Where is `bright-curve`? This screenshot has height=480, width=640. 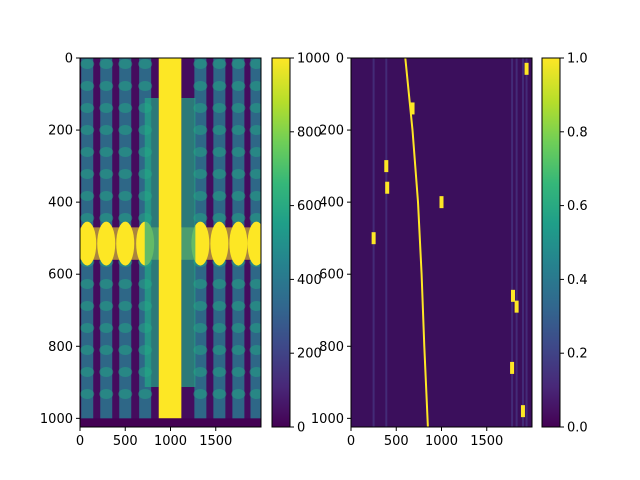
bright-curve is located at coordinates (416, 242).